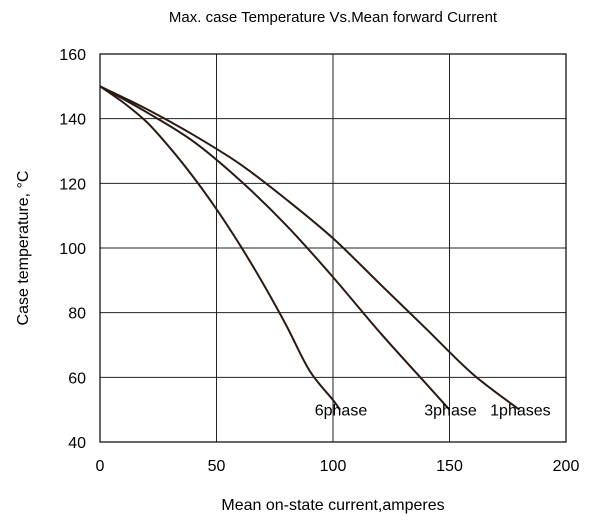 This screenshot has width=595, height=520. What do you see at coordinates (100, 466) in the screenshot?
I see `x-tick-label: 0` at bounding box center [100, 466].